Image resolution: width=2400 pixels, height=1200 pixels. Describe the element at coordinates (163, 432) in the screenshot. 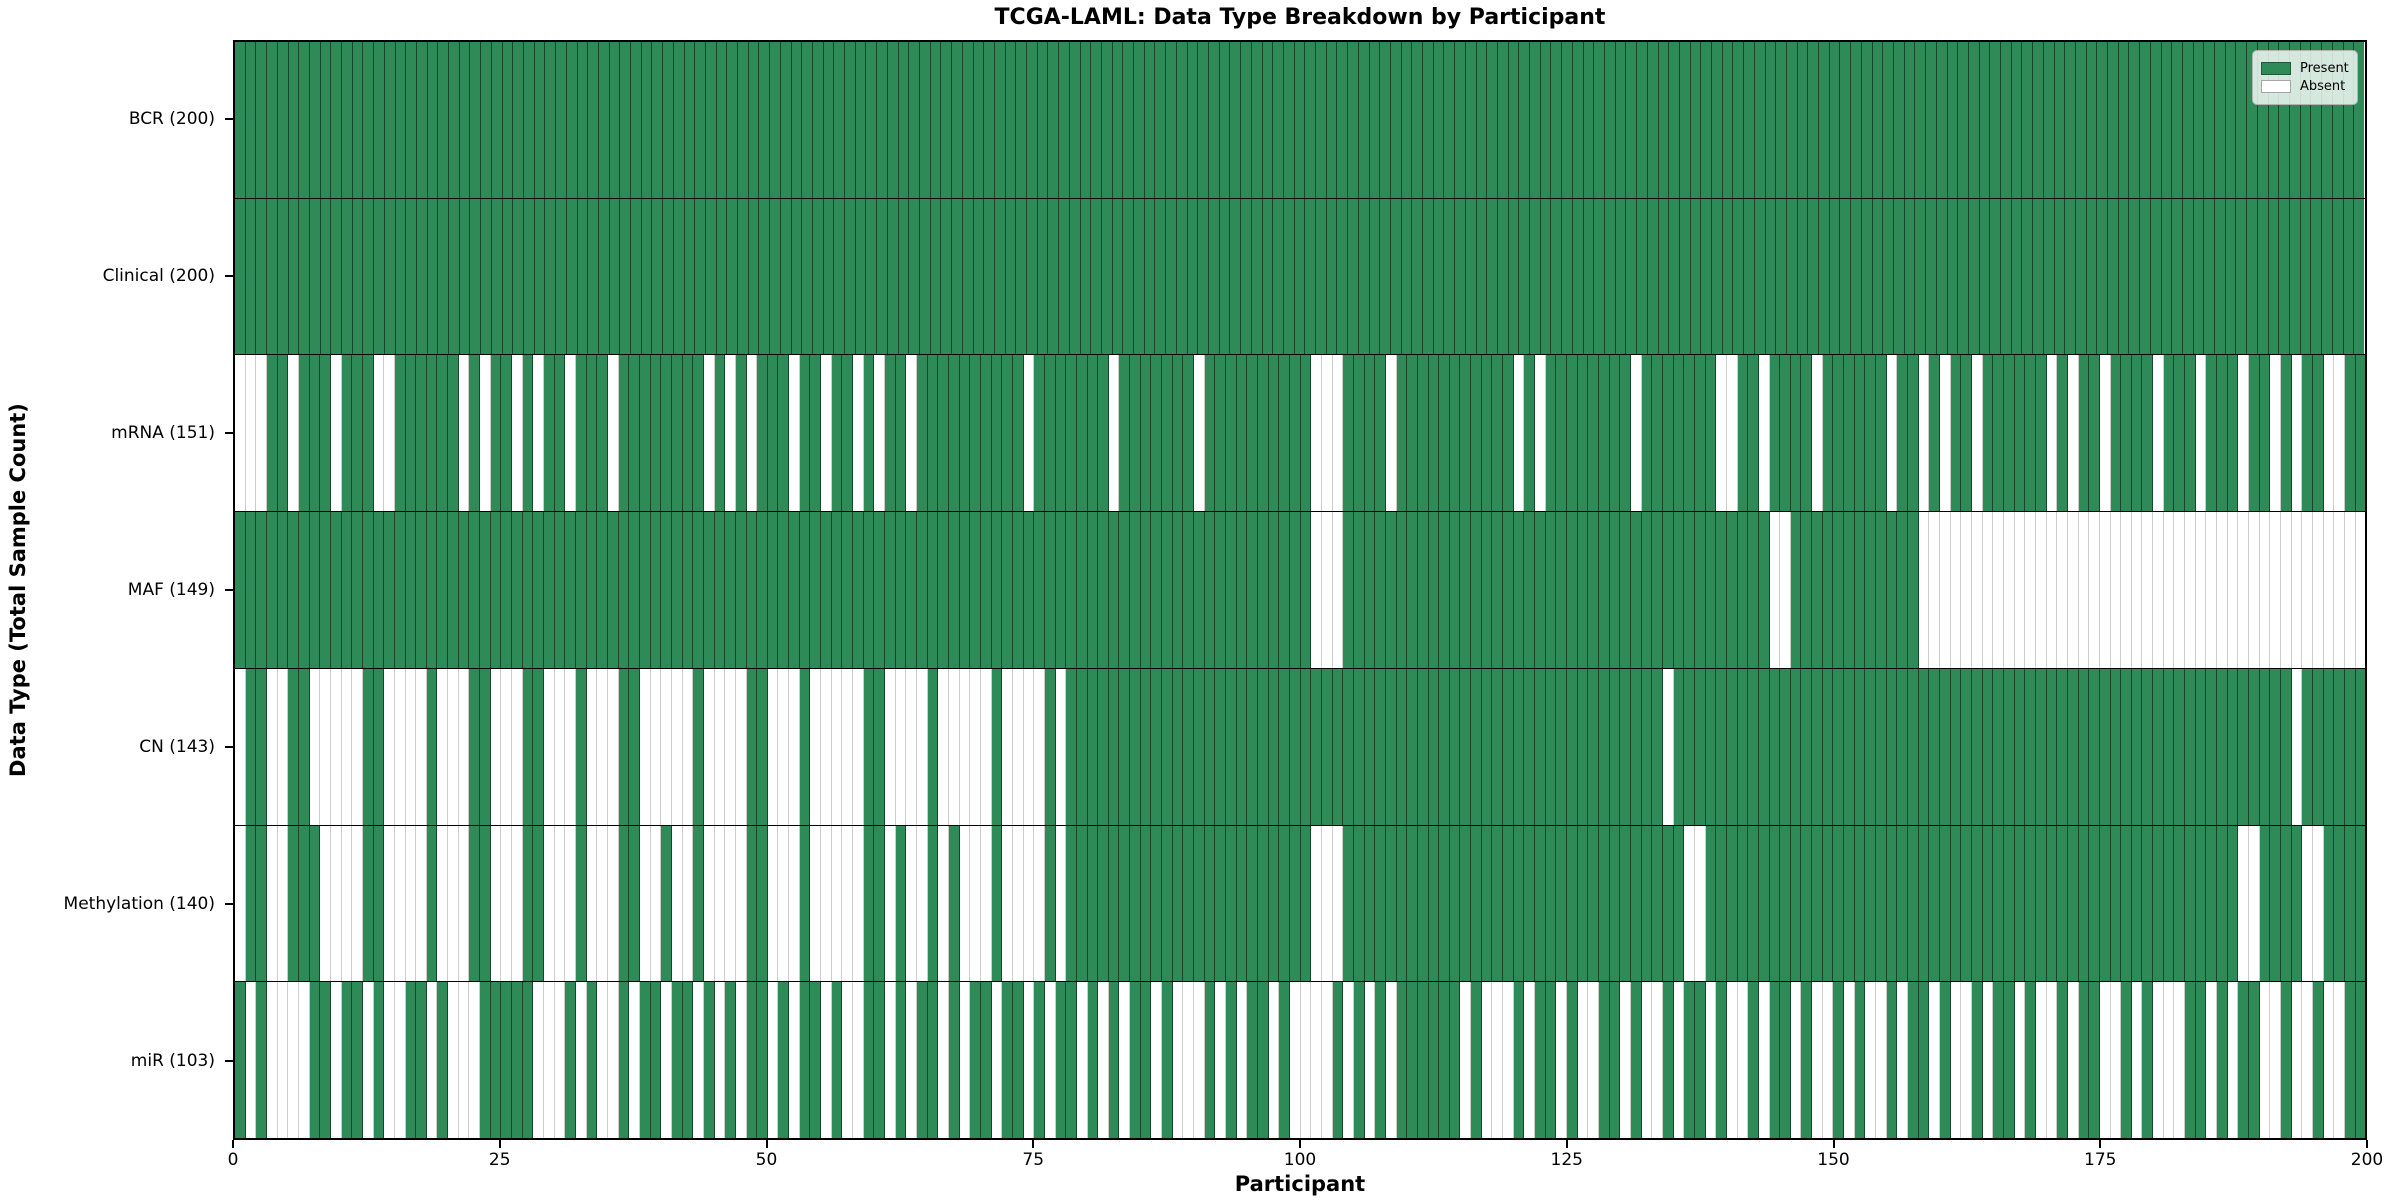

I see `y-tick-label-mRNA: mRNA (151)` at that location.